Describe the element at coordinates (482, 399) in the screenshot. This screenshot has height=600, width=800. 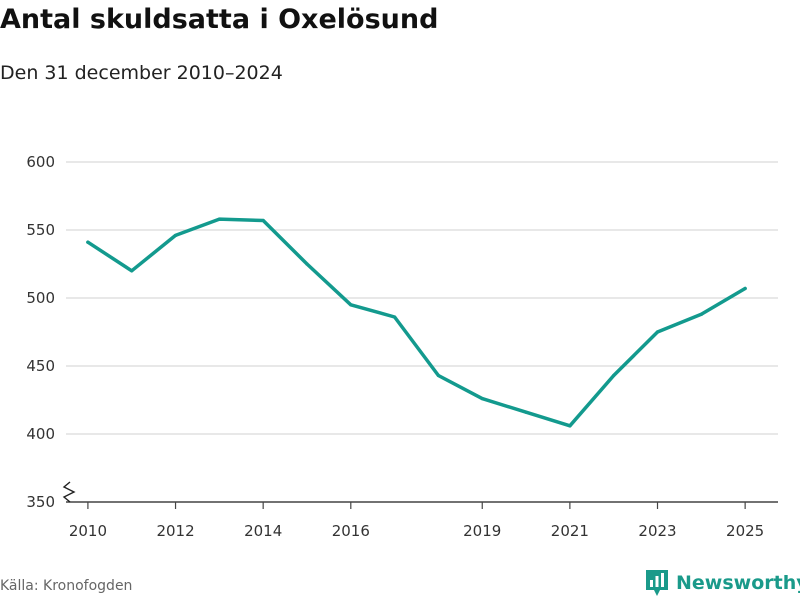
I see `data-point-2019` at that location.